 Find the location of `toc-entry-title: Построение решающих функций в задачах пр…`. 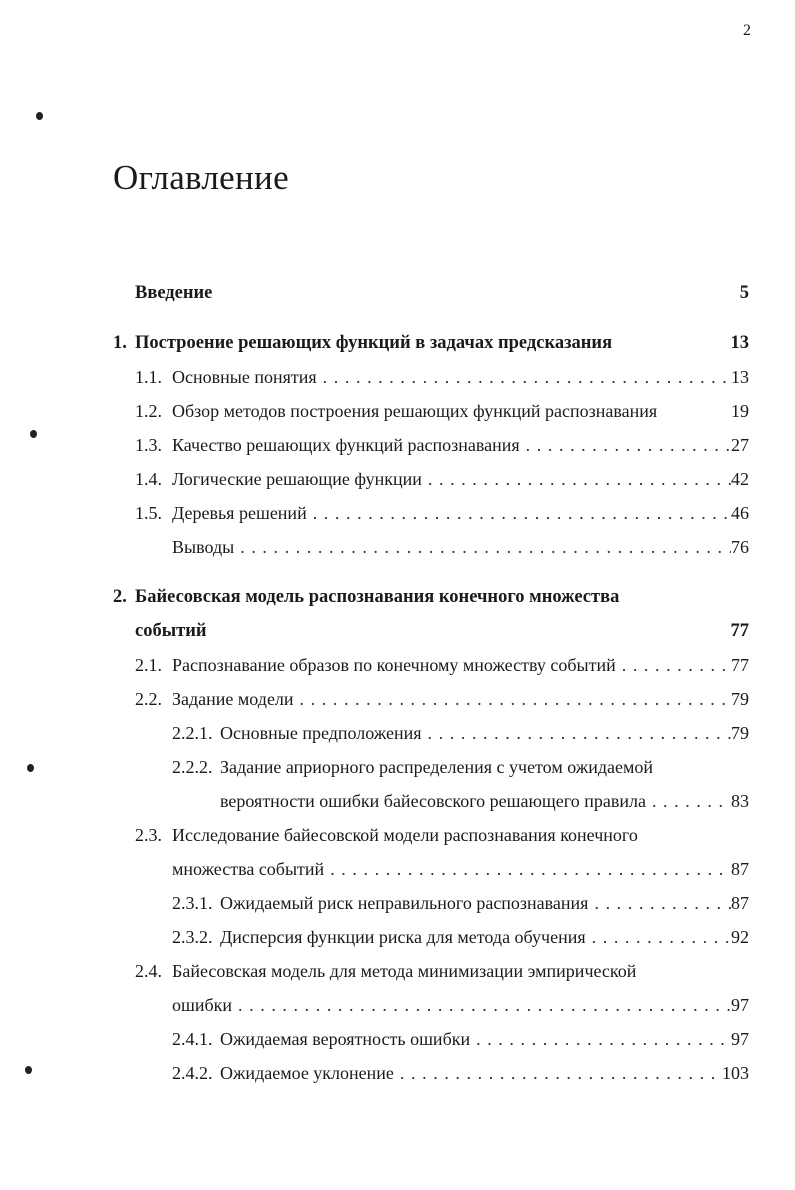

toc-entry-title: Построение решающих функций в задачах пр… is located at coordinates (374, 343).